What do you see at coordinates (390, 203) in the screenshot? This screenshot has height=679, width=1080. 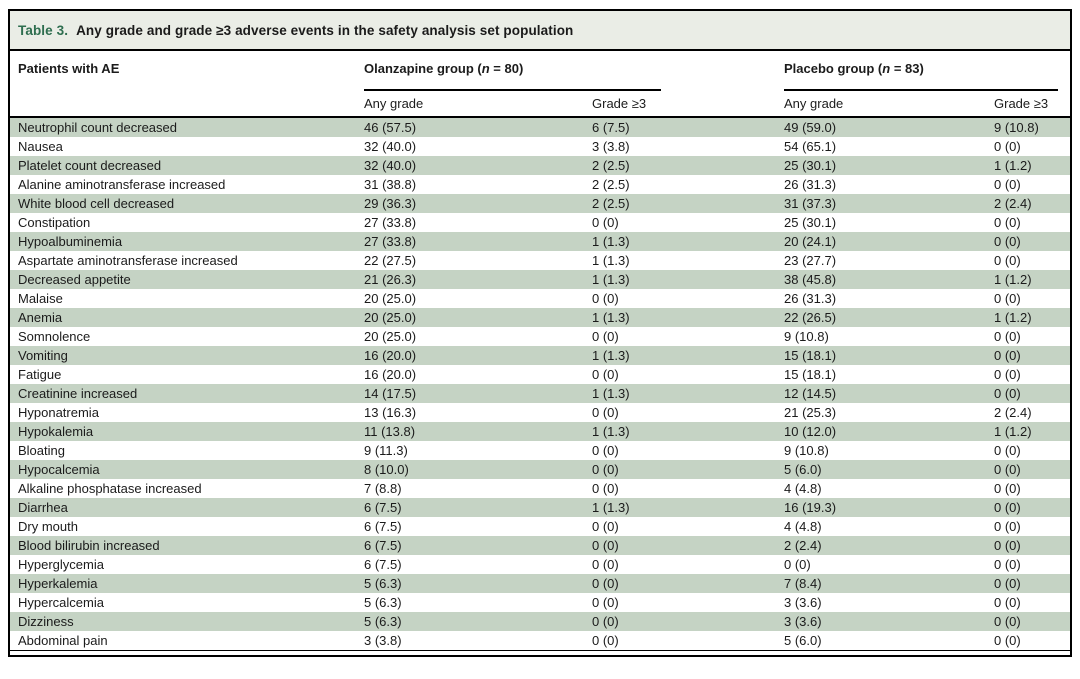 I see `value-cell: 29 (36.3)` at bounding box center [390, 203].